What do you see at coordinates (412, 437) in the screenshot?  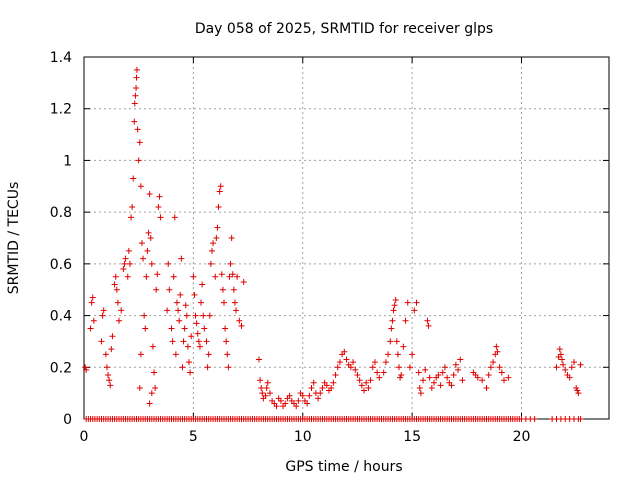 I see `x-tick-label: 15` at bounding box center [412, 437].